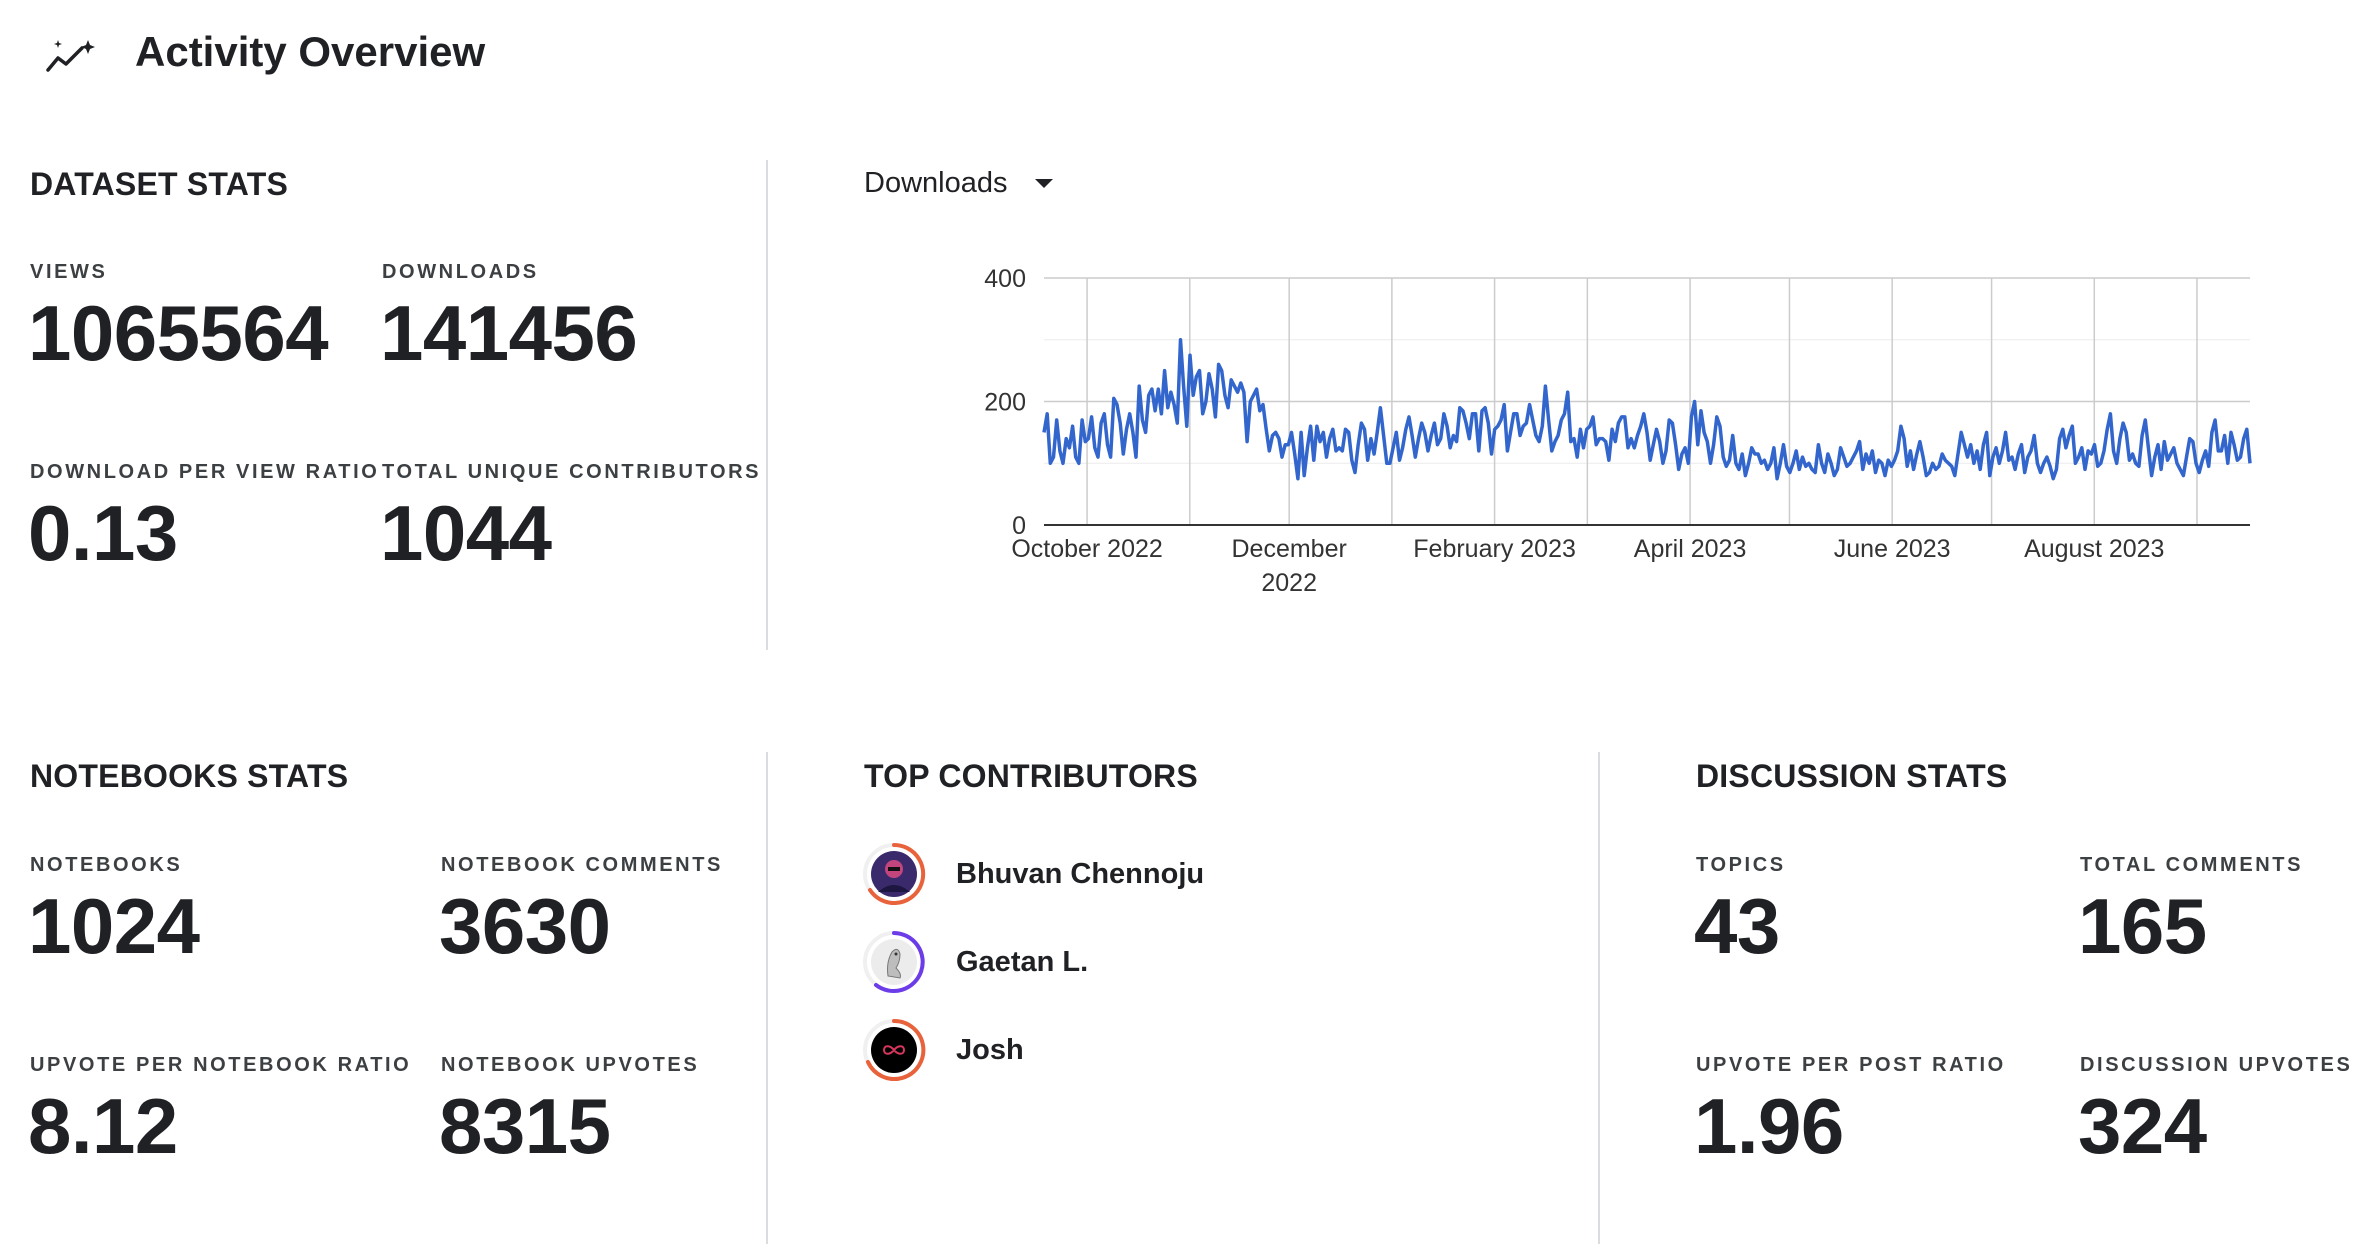 The image size is (2364, 1244). I want to click on upvote-per-notebook-ratio-value: 8.12, so click(103, 1126).